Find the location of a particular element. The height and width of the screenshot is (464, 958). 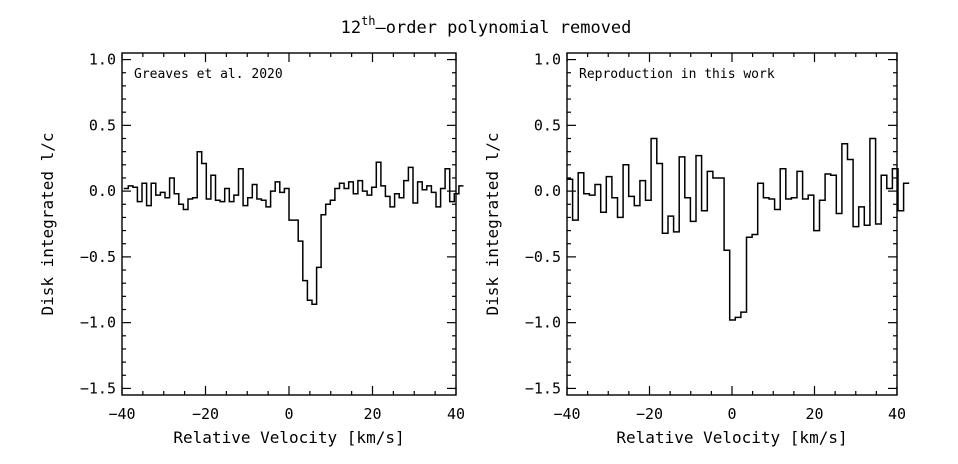

left-panel-x-tick-label: −20 is located at coordinates (205, 414).